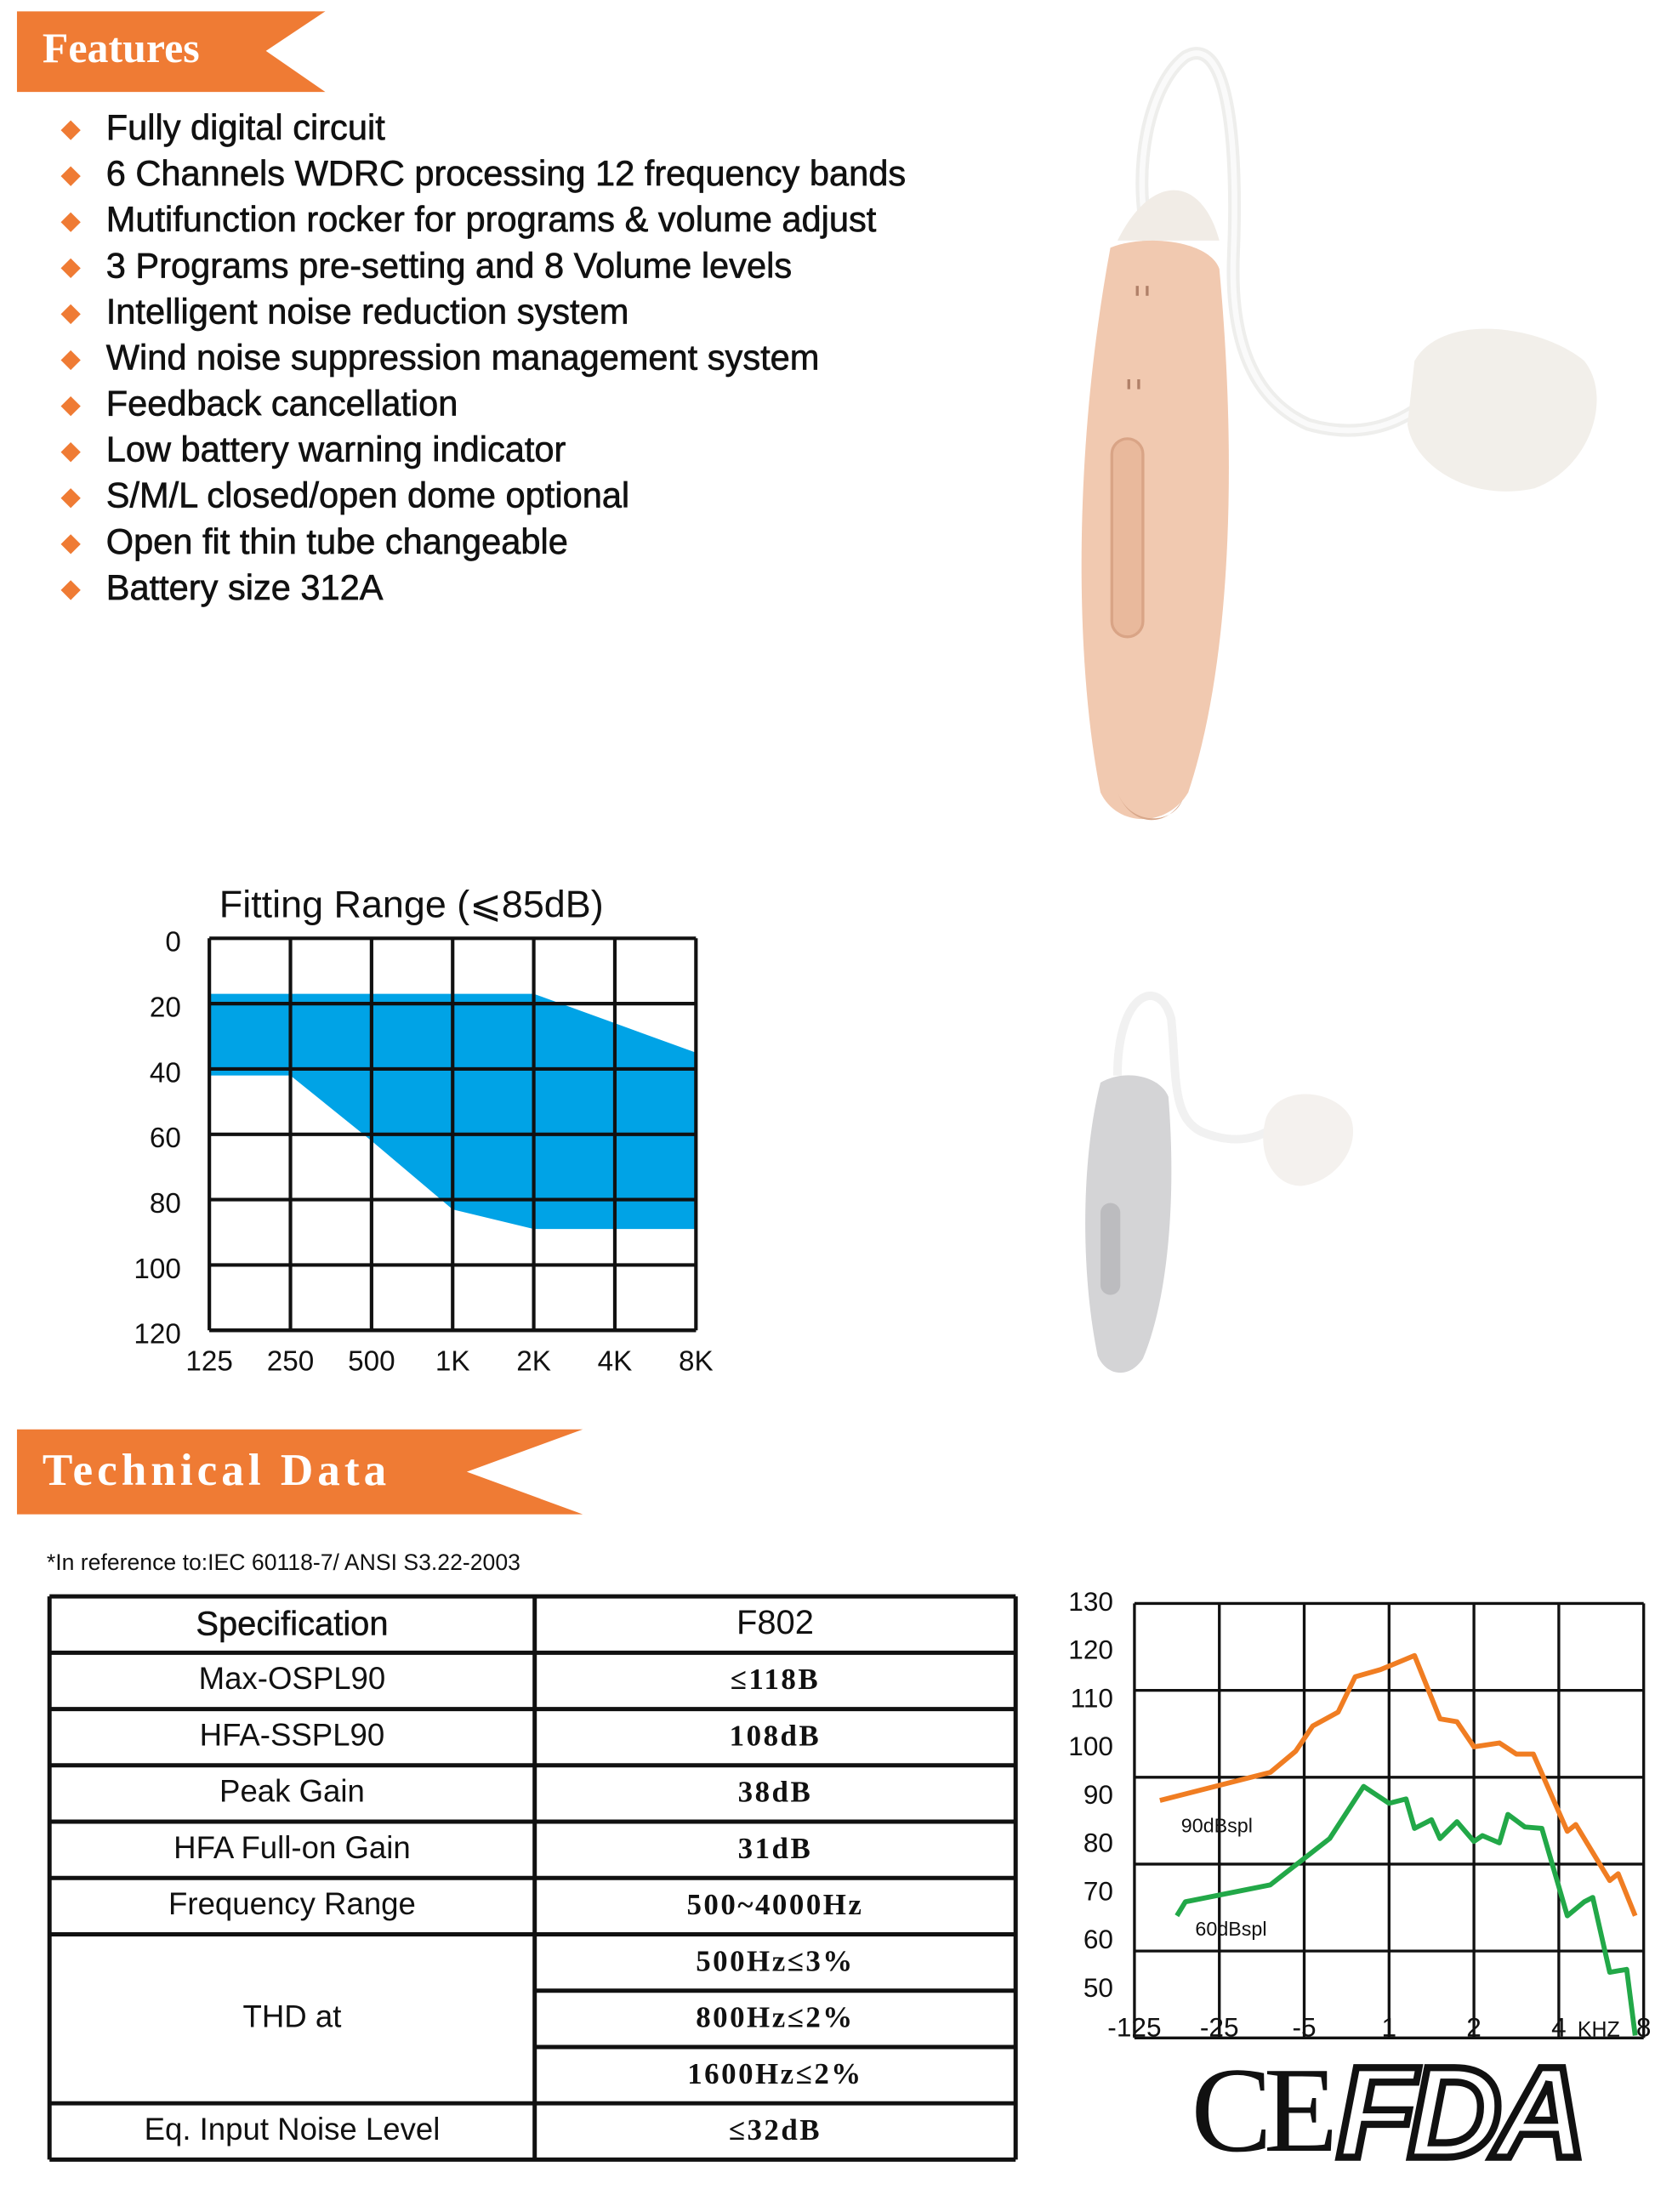  Describe the element at coordinates (292, 1904) in the screenshot. I see `row-label: Frequency Range` at that location.